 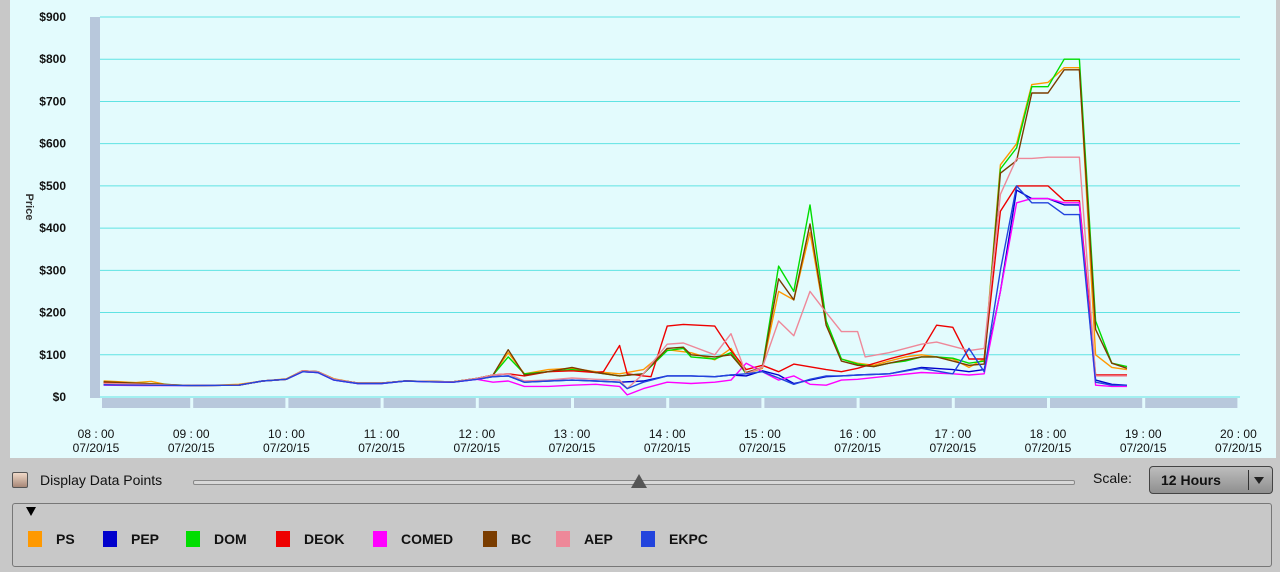 I want to click on time-slider-thumb, so click(x=639, y=481).